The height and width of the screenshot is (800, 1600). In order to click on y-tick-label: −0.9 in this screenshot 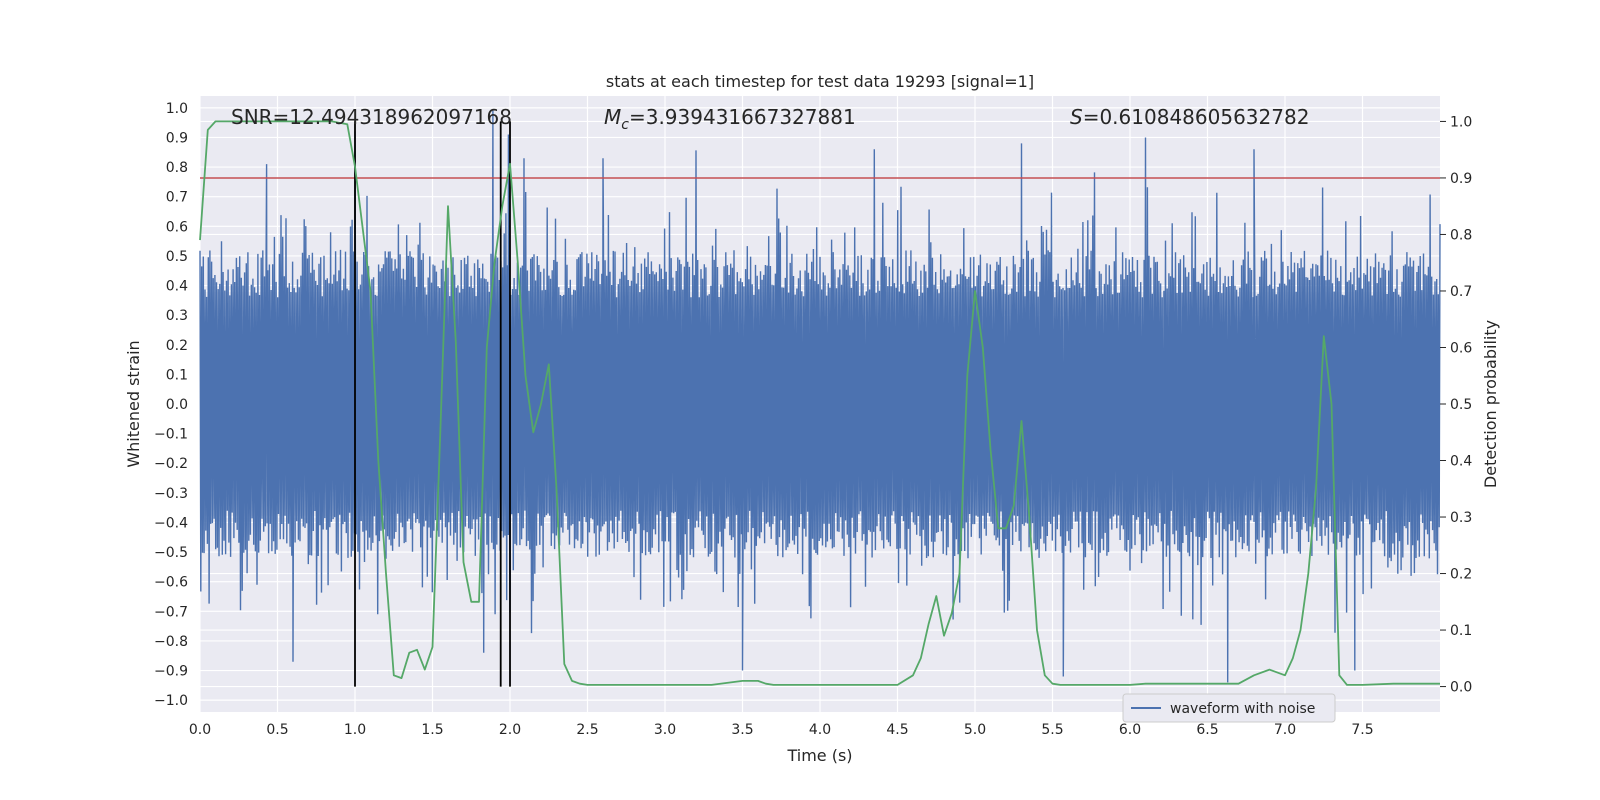, I will do `click(171, 672)`.